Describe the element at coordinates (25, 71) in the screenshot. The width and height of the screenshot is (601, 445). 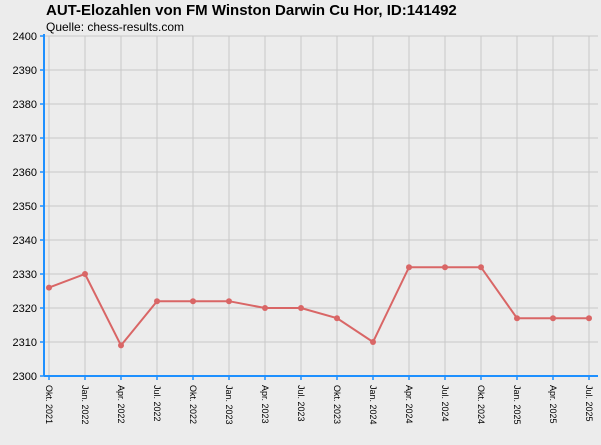
I see `y-tick-label: 2390` at that location.